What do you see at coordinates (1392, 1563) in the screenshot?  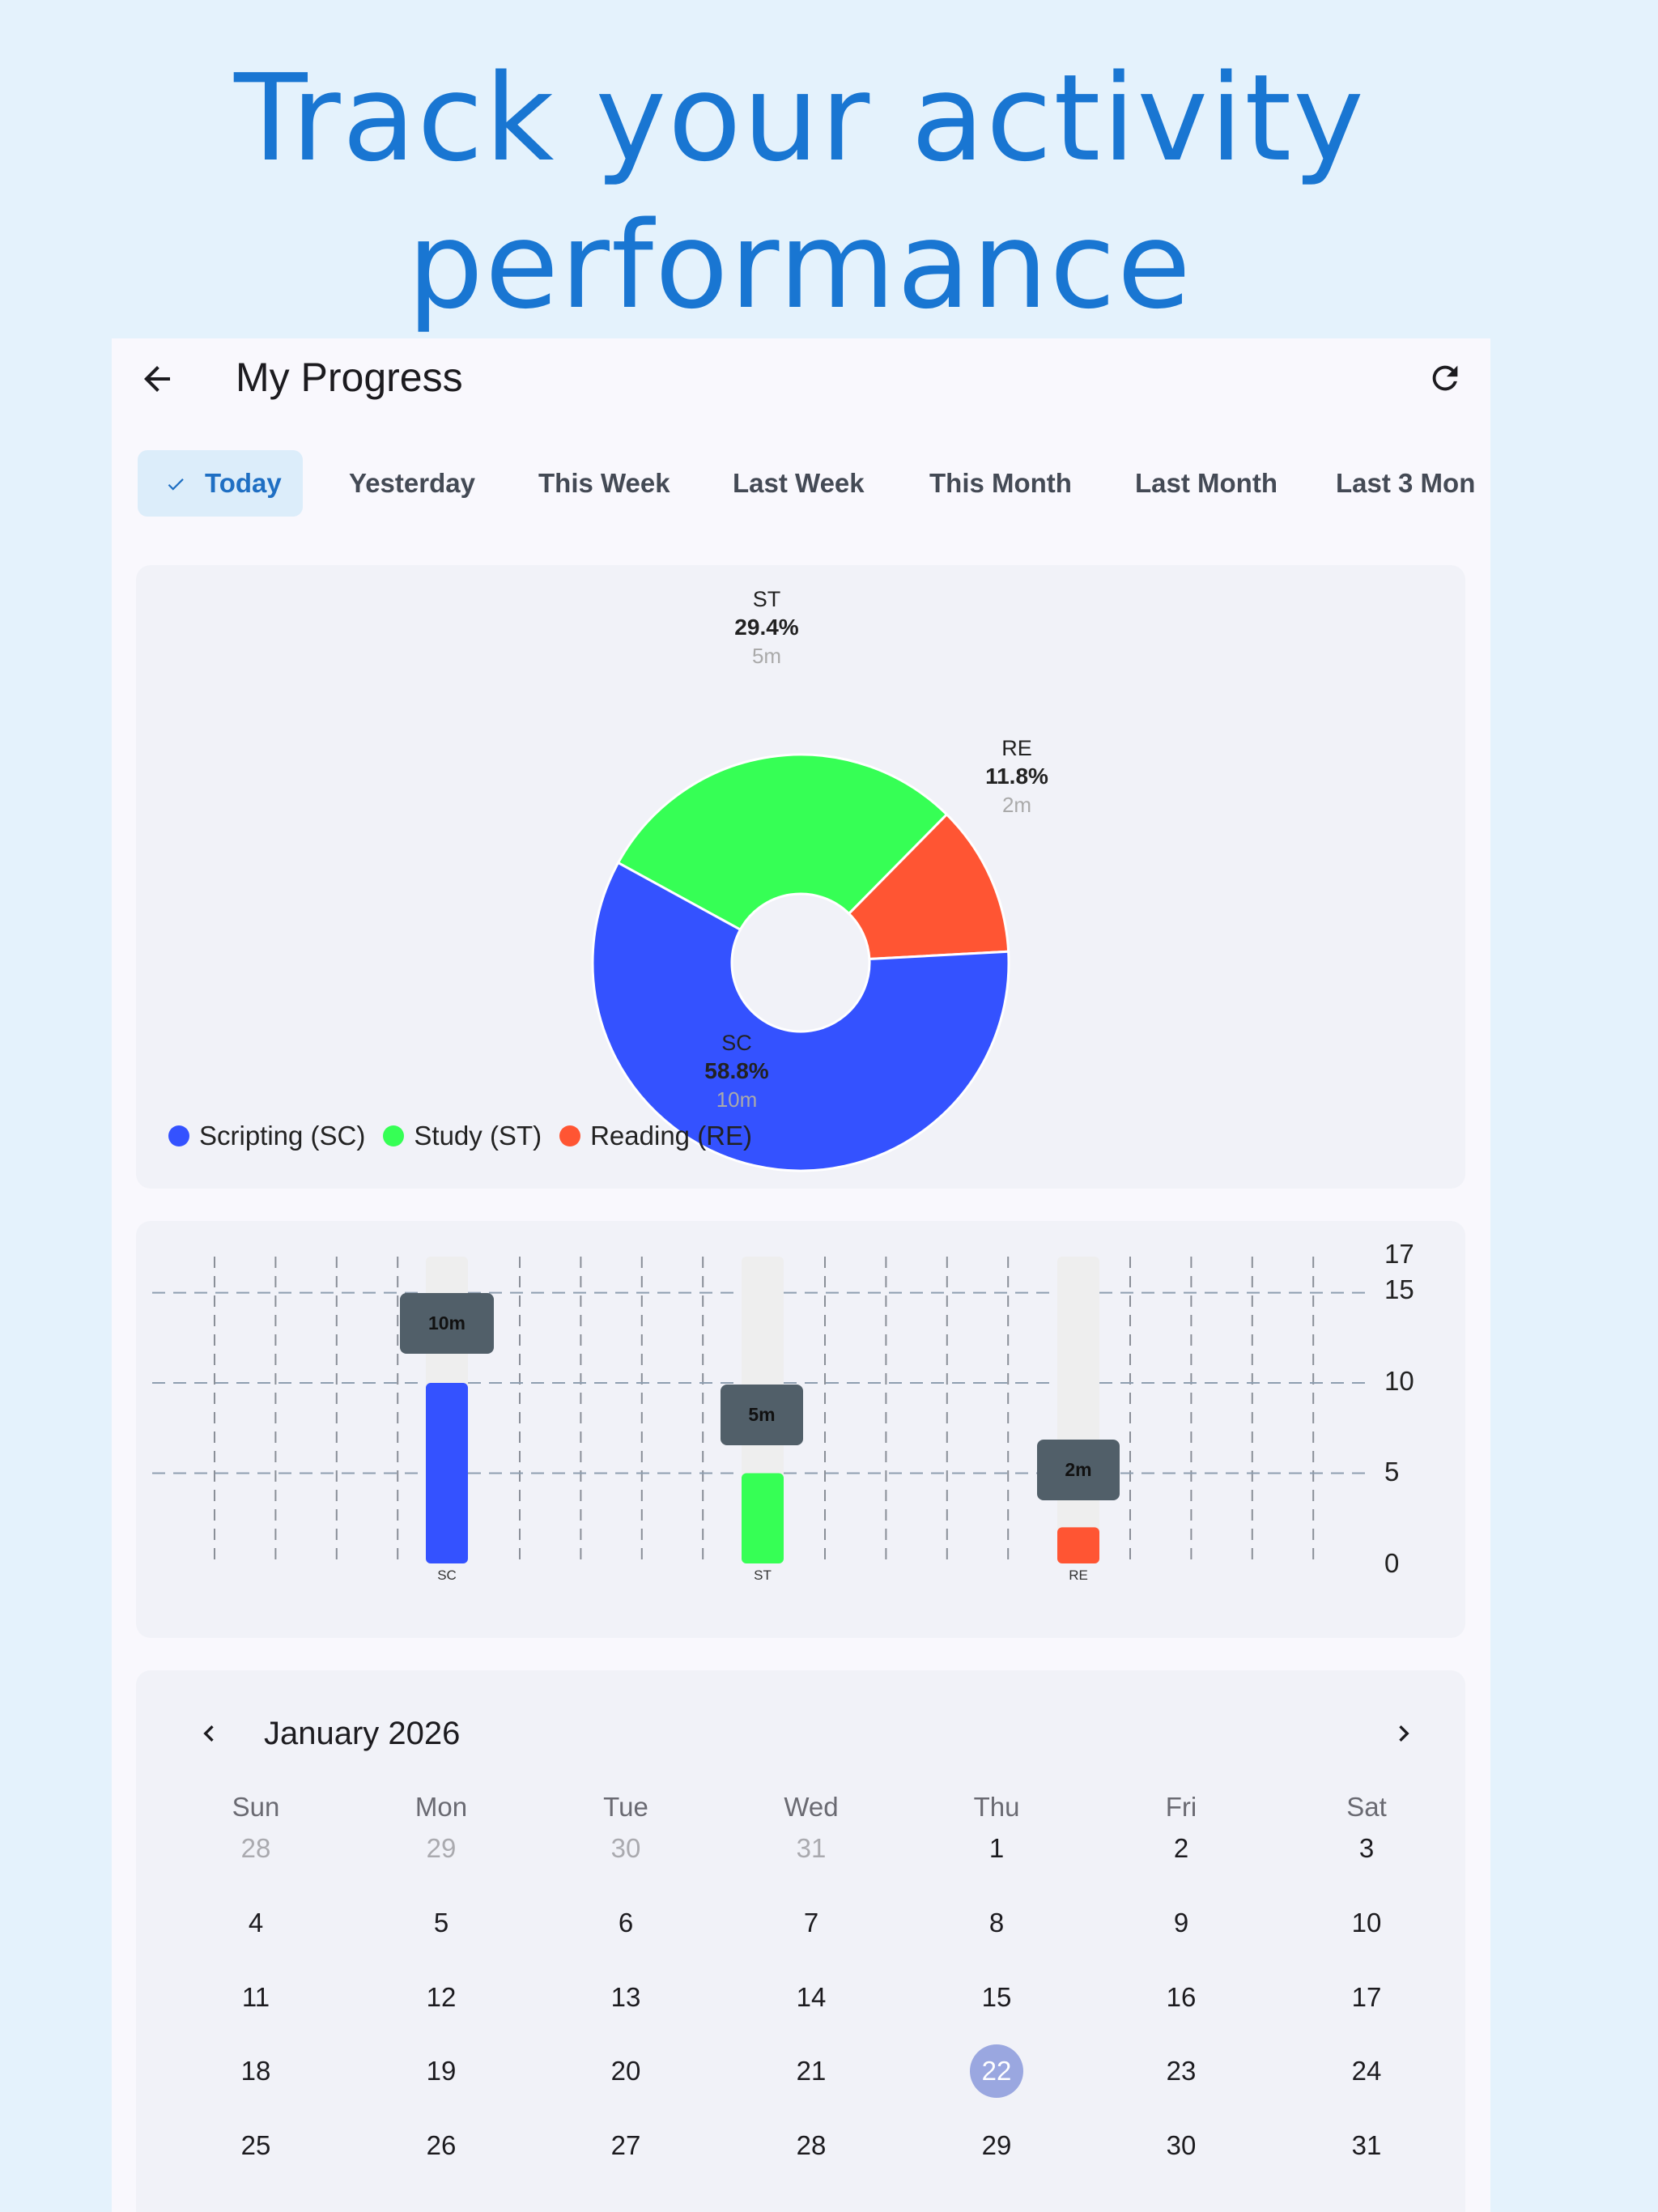 I see `y-tick-0: 0` at bounding box center [1392, 1563].